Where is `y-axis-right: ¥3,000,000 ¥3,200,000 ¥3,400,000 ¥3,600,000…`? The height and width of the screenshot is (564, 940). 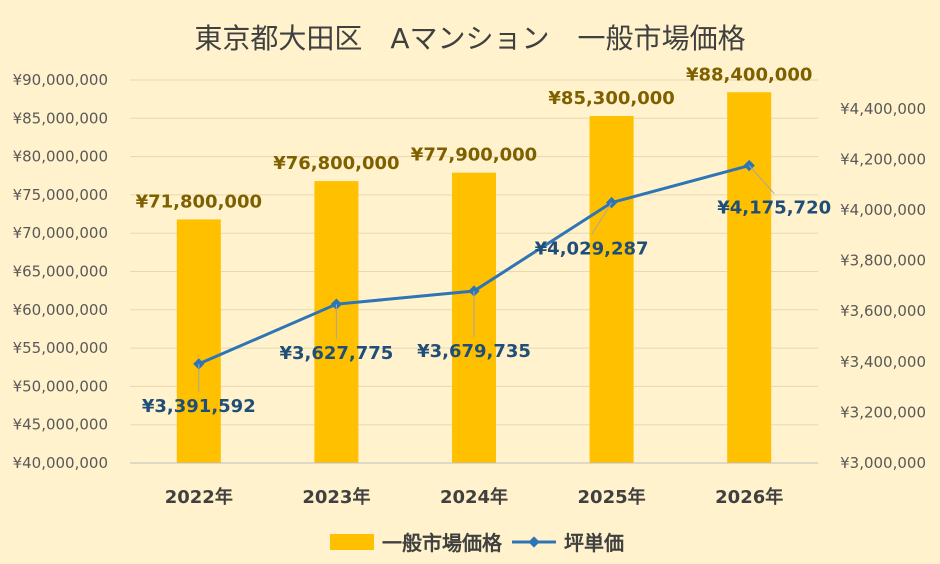
y-axis-right: ¥3,000,000 ¥3,200,000 ¥3,400,000 ¥3,600,000… is located at coordinates (883, 286).